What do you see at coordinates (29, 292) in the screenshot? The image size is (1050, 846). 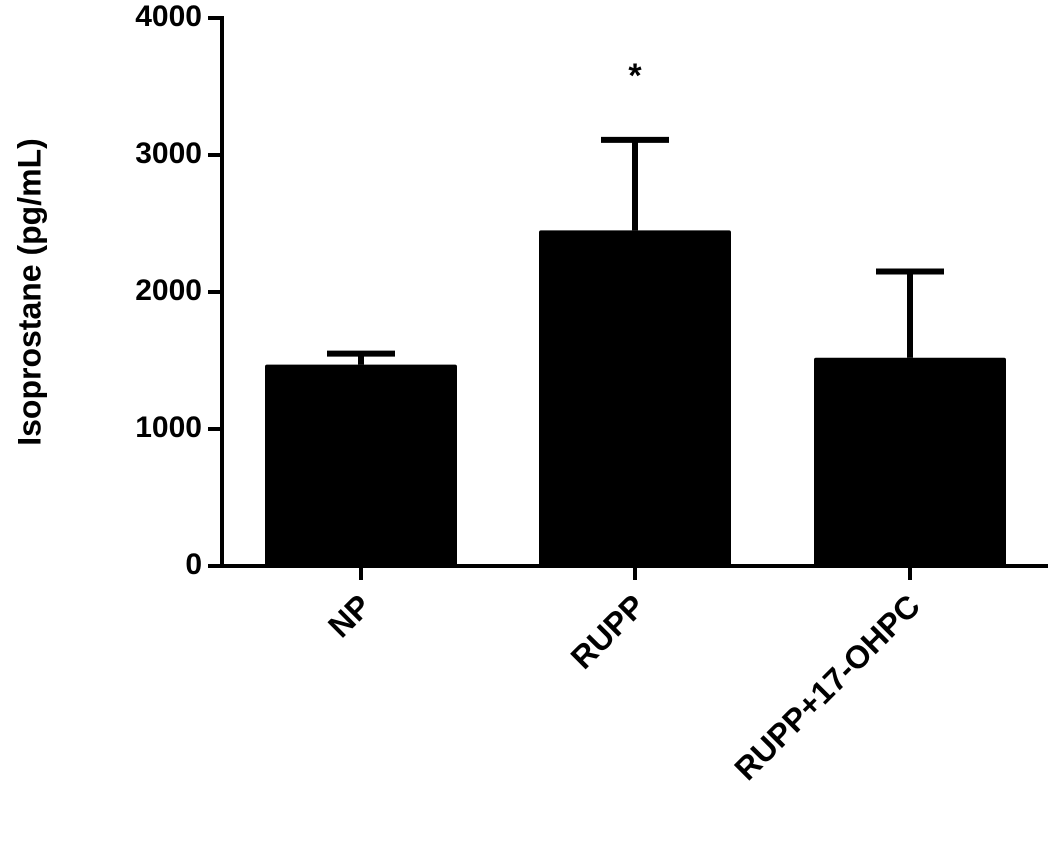 I see `y-axis-label: Isoprostane (pg/mL)` at bounding box center [29, 292].